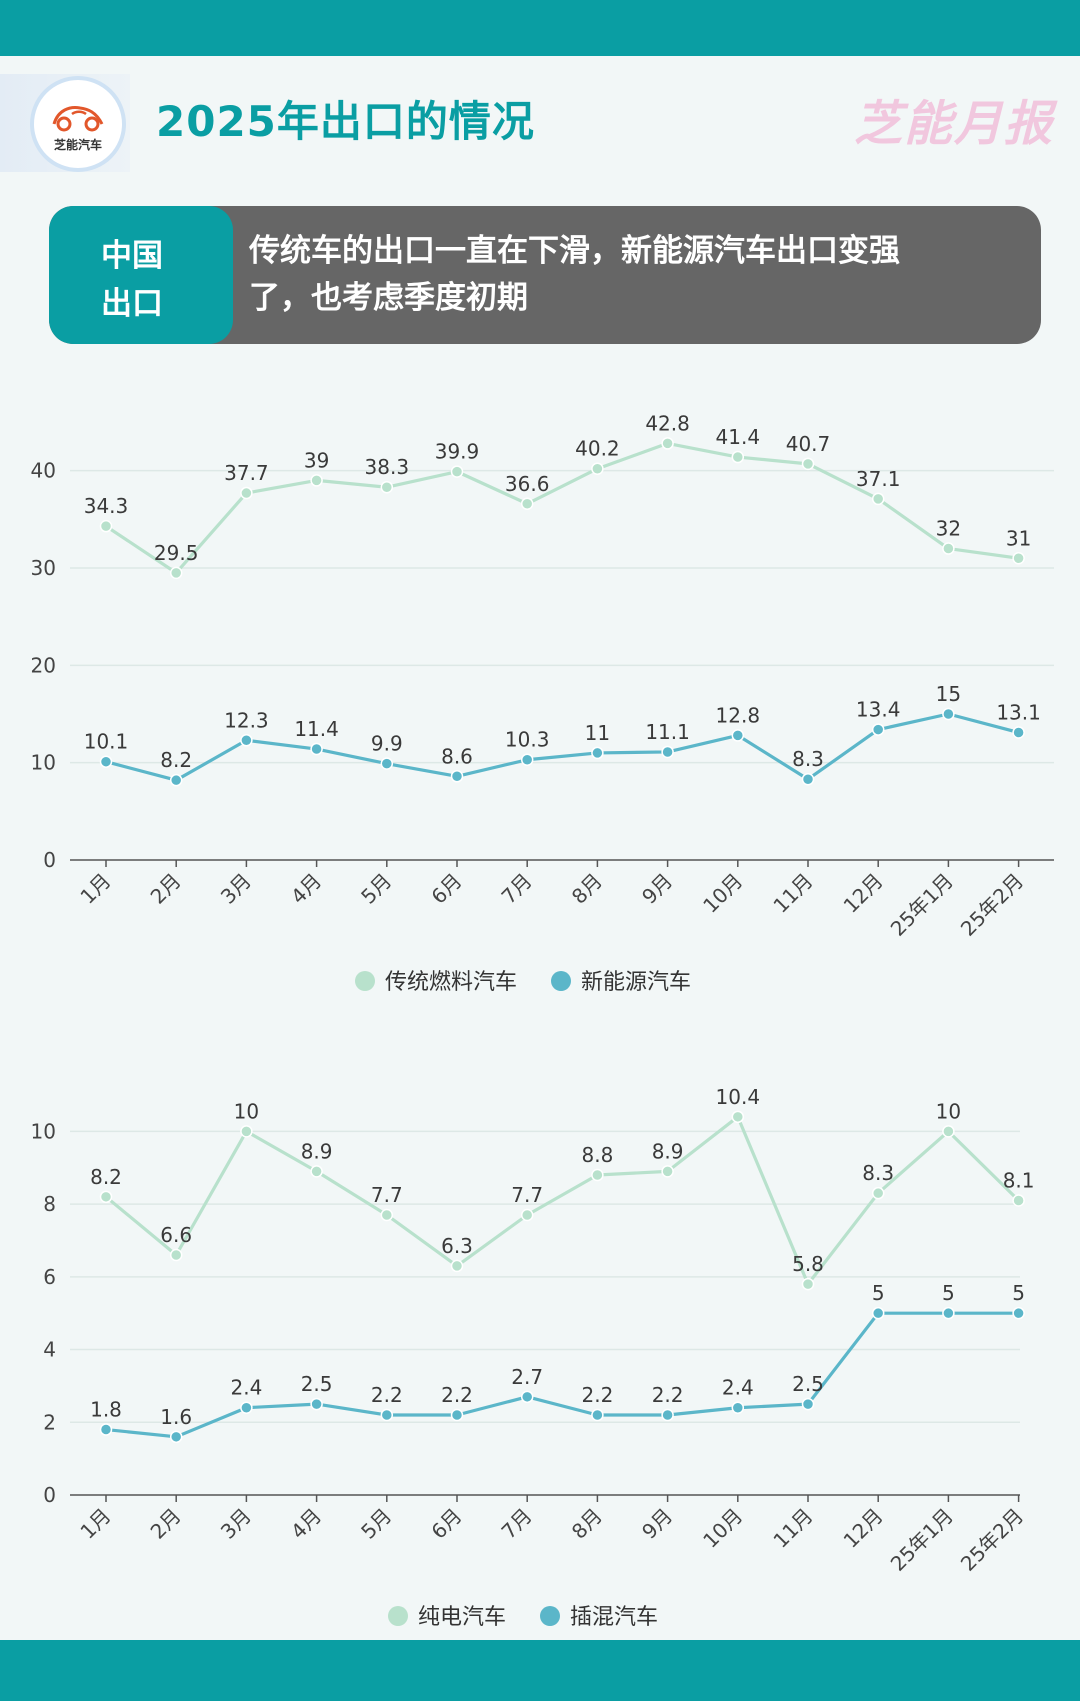  I want to click on x-tick-label: 2月, so click(166, 889).